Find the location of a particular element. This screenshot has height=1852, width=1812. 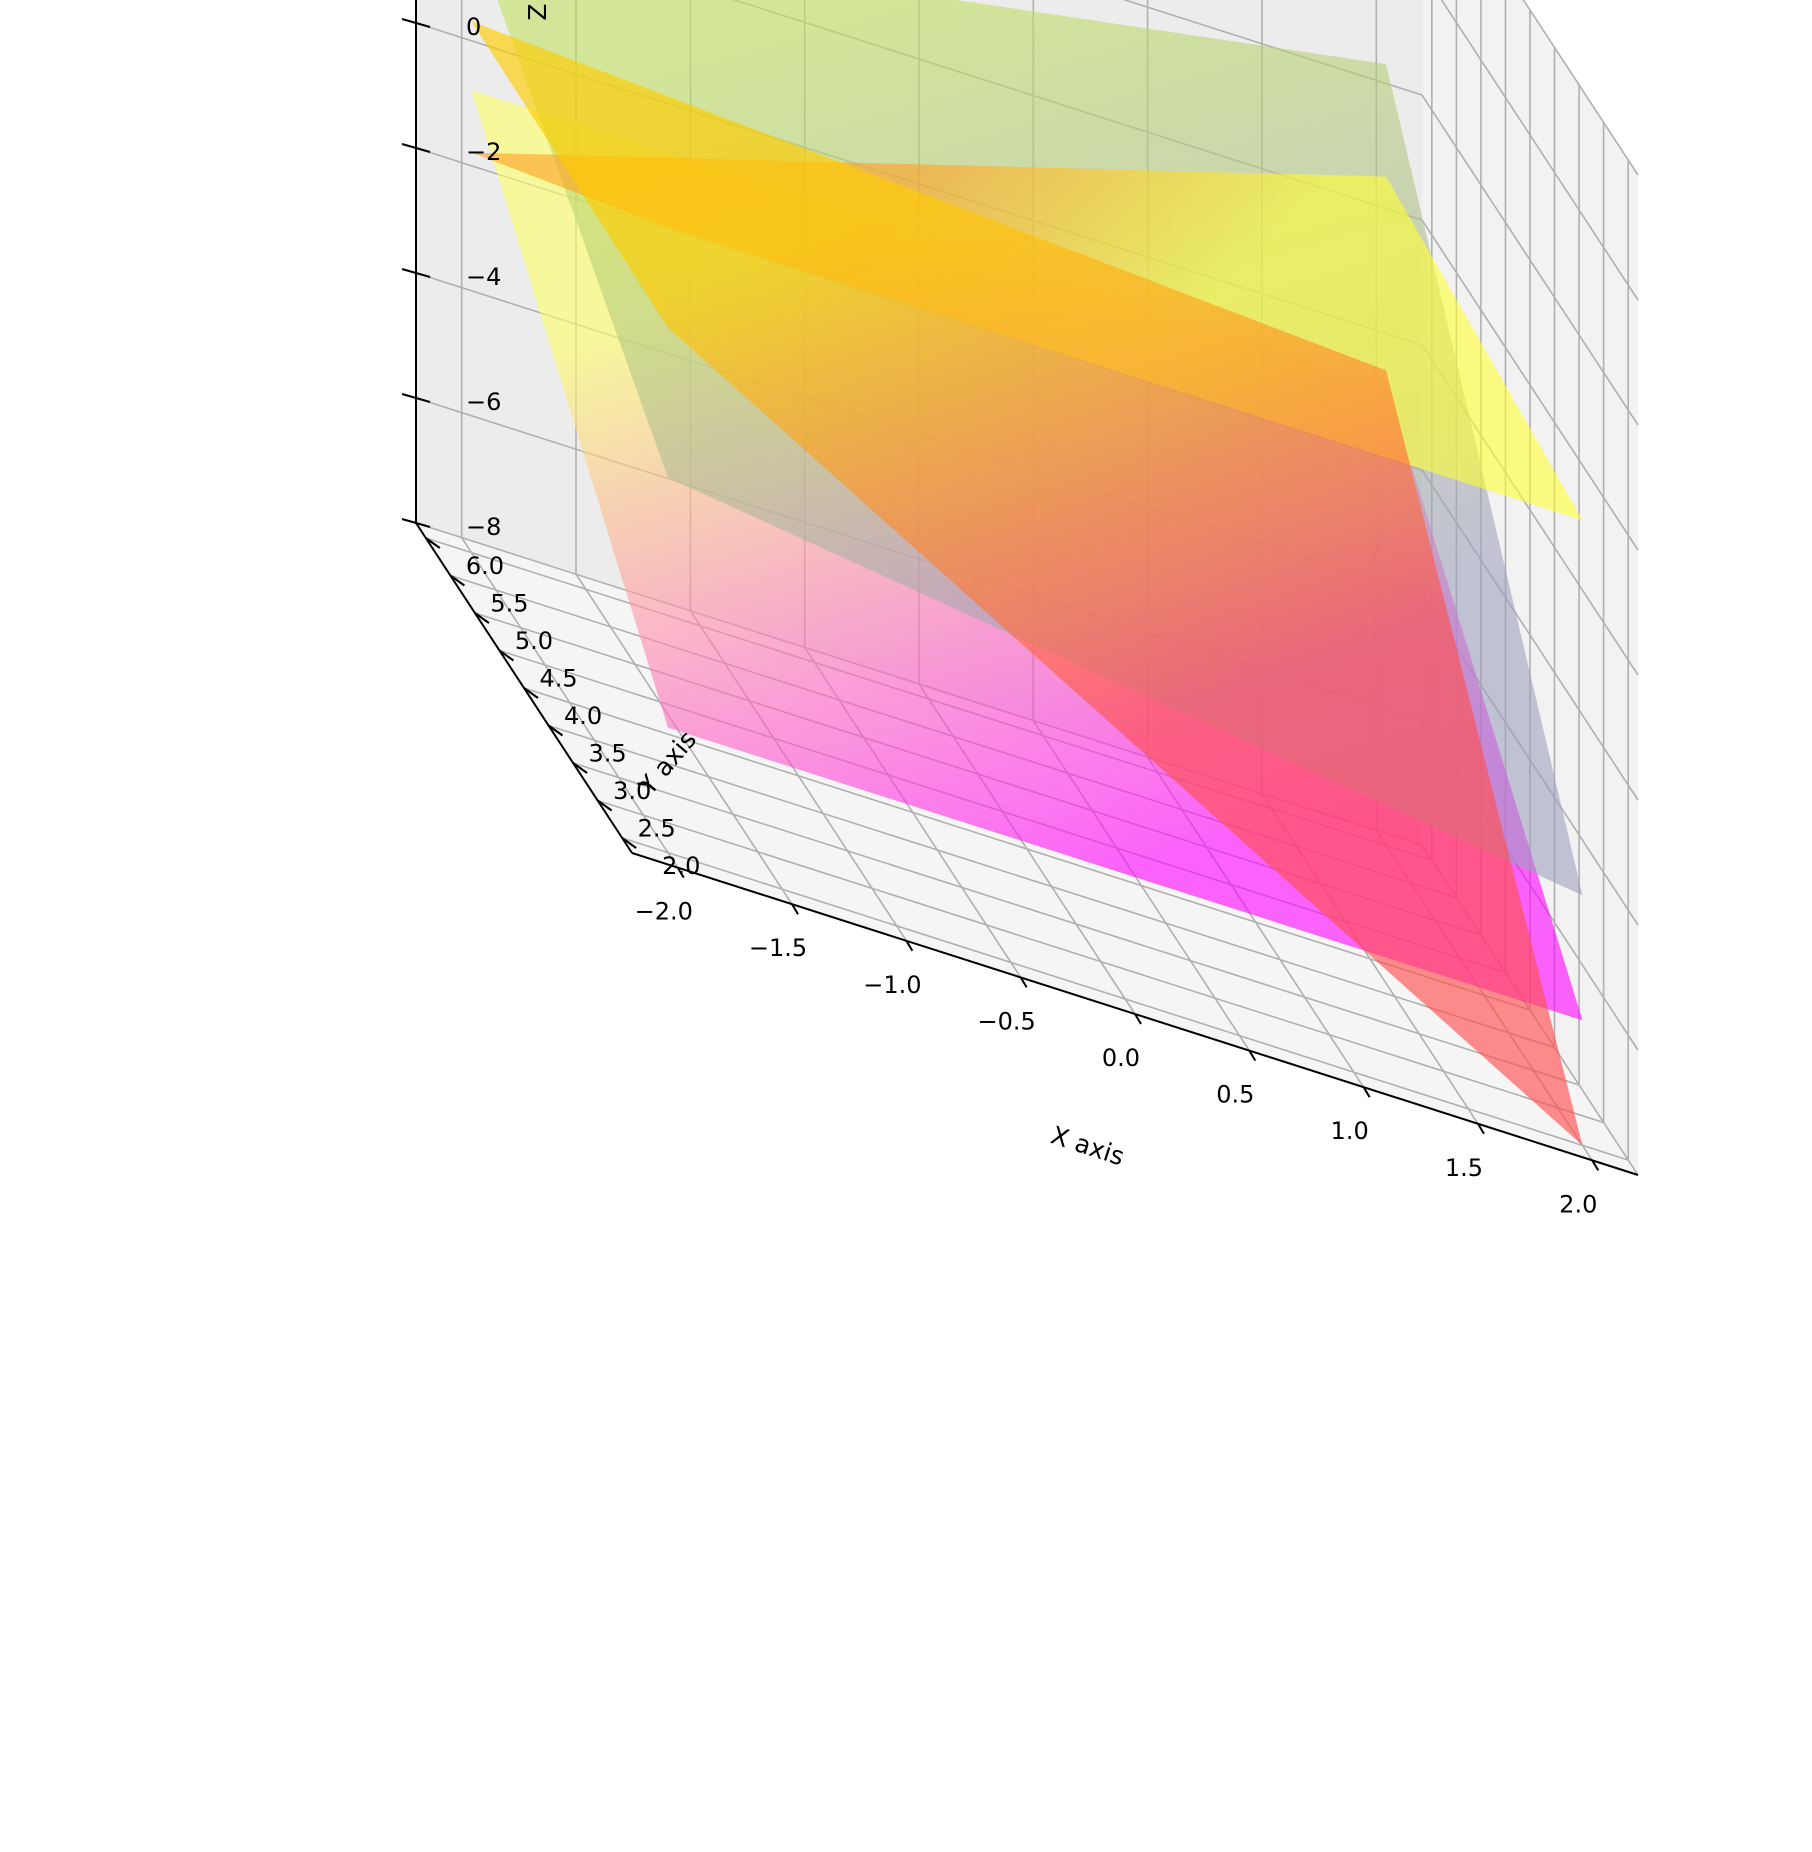

y-tick-label: 5.0 is located at coordinates (534, 641).